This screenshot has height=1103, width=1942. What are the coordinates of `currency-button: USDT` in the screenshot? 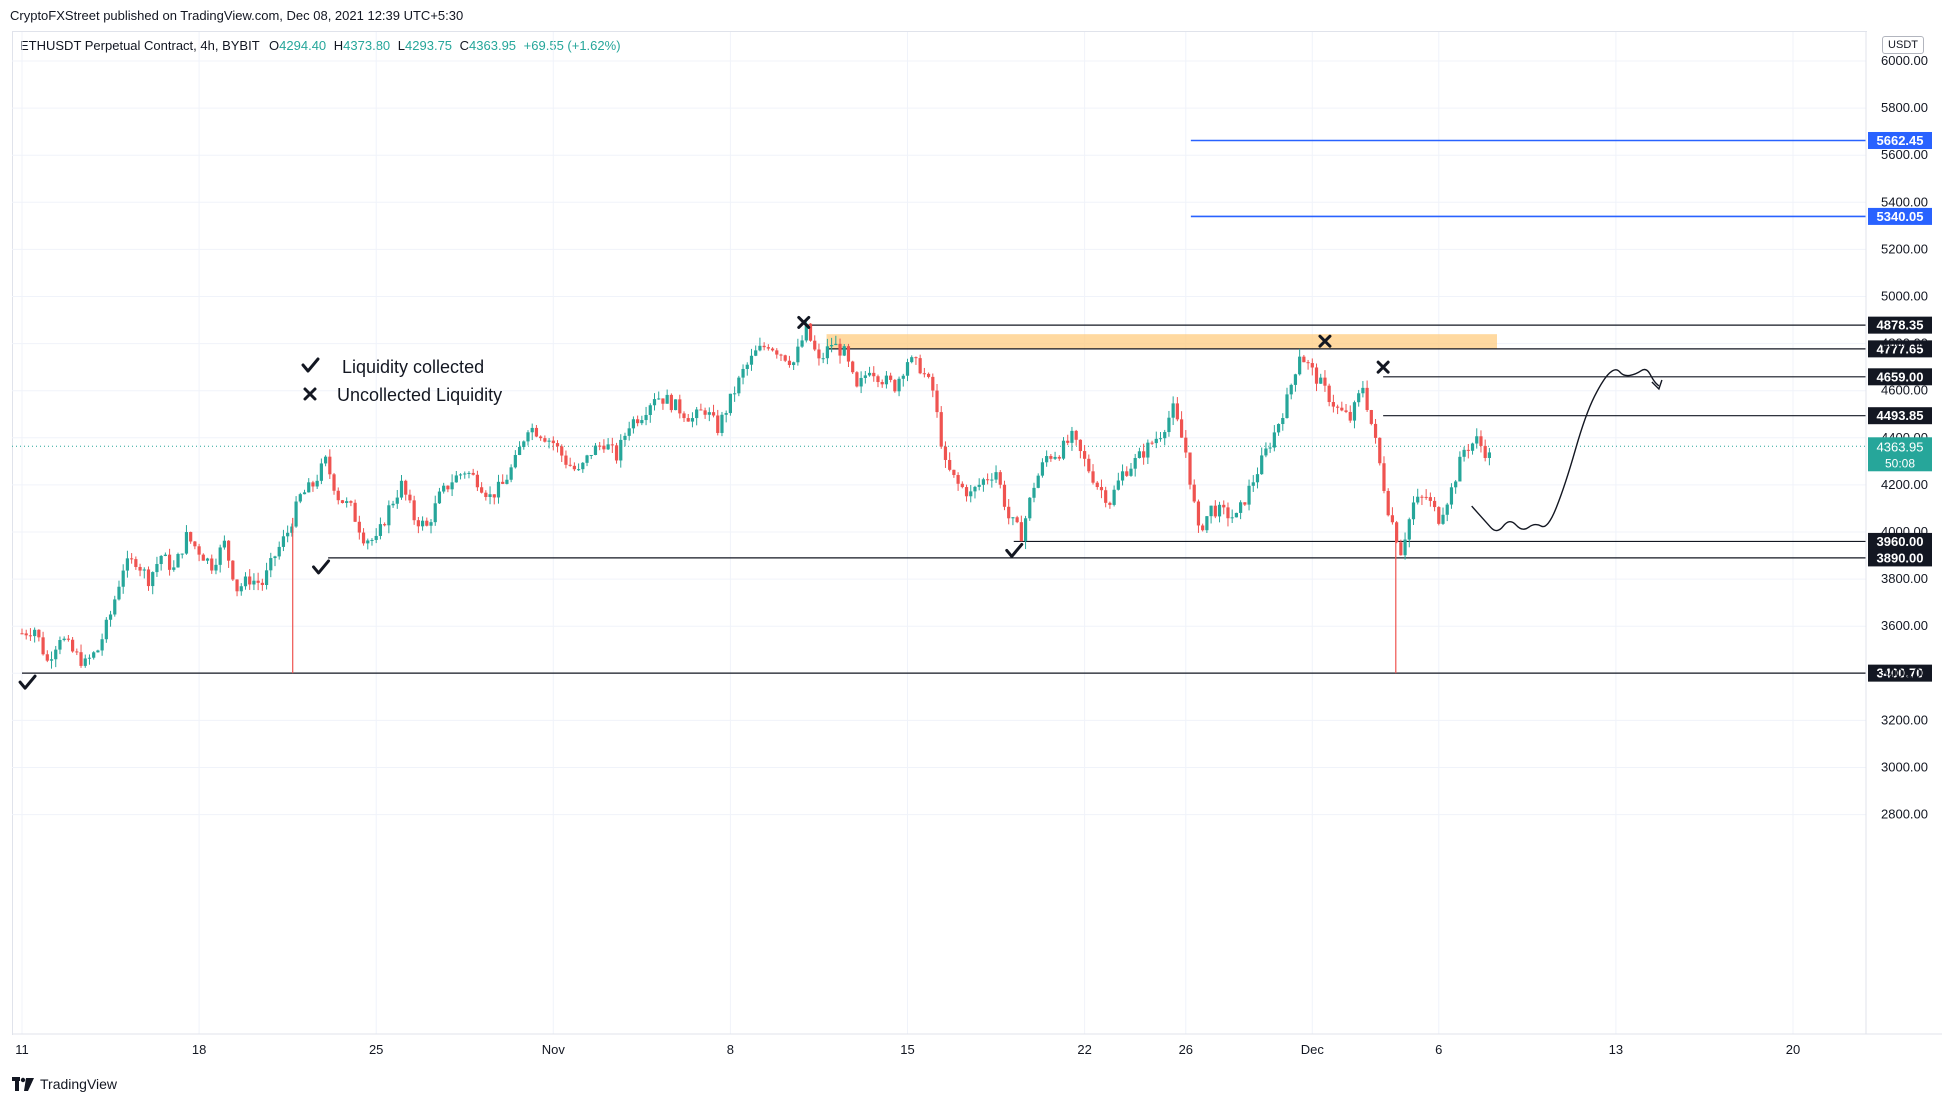 It's located at (1903, 45).